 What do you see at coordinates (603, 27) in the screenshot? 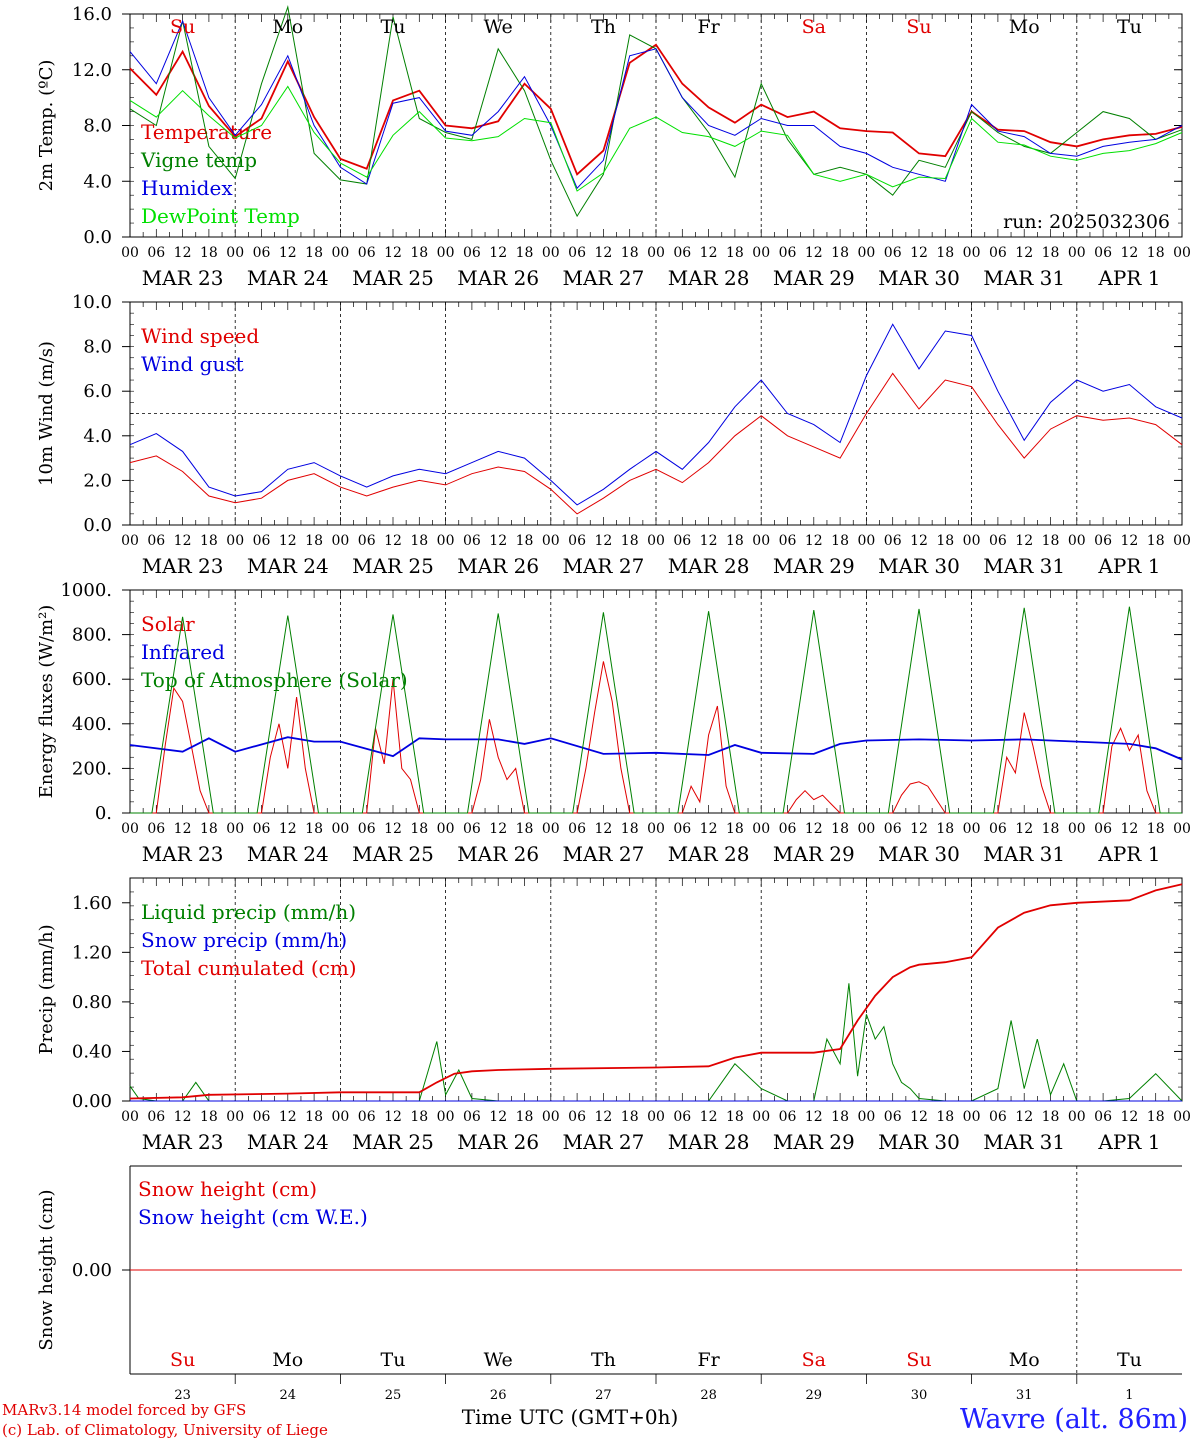
I see `weekday-label: Th` at bounding box center [603, 27].